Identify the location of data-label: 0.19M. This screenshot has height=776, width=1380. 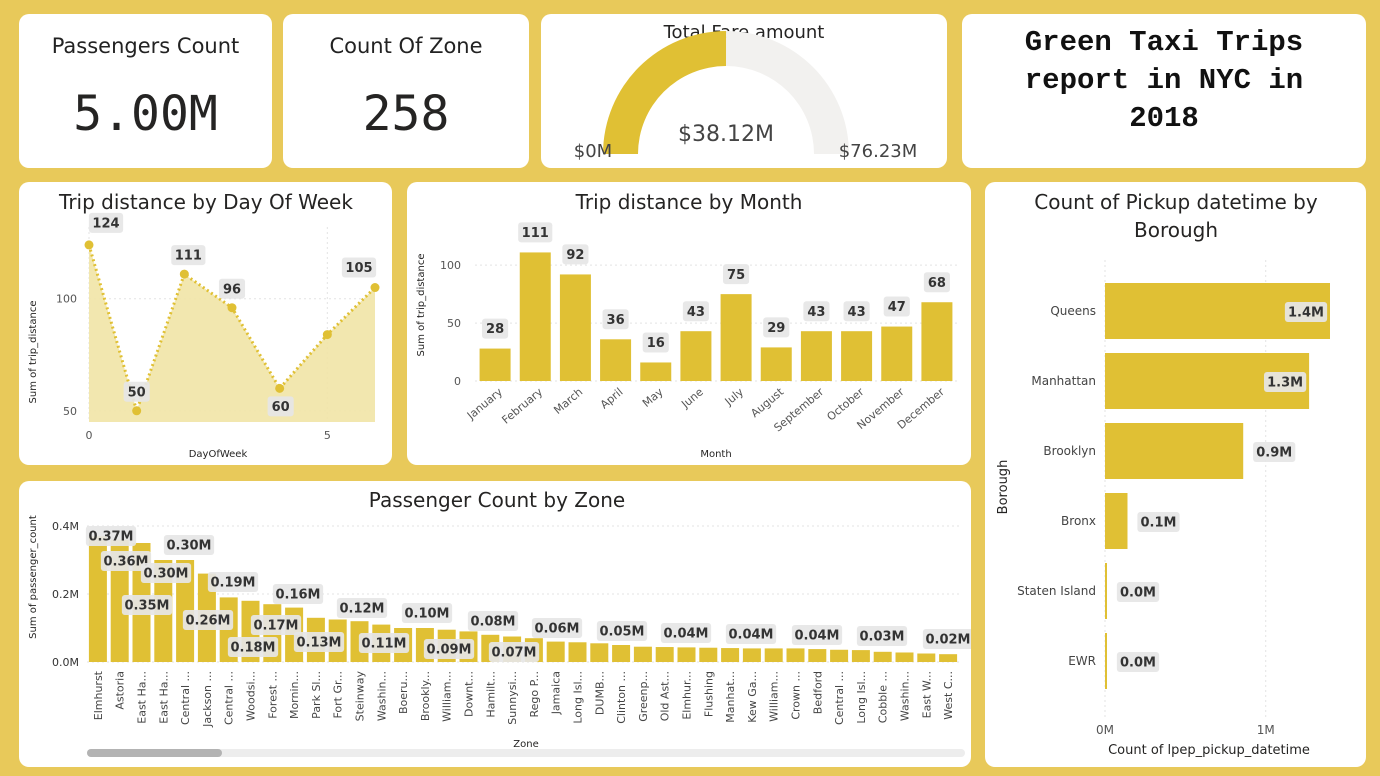
(232, 583).